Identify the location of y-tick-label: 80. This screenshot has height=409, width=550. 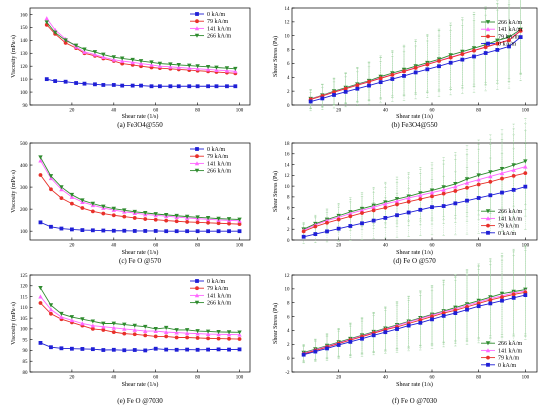
(26, 373).